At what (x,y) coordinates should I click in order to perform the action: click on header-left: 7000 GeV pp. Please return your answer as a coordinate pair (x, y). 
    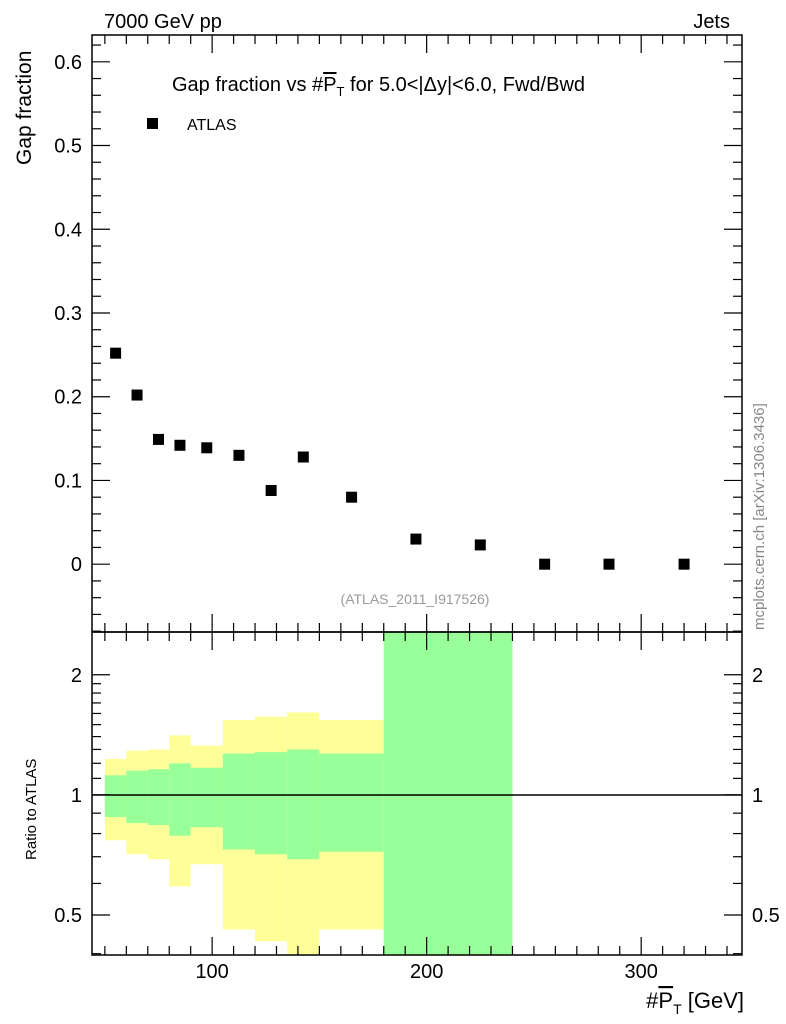
    Looking at the image, I should click on (163, 22).